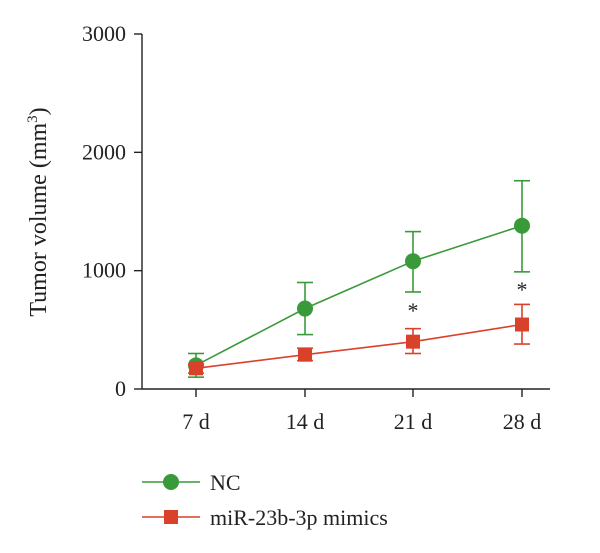  Describe the element at coordinates (39, 111) in the screenshot. I see `y-axis-label-close: )` at that location.